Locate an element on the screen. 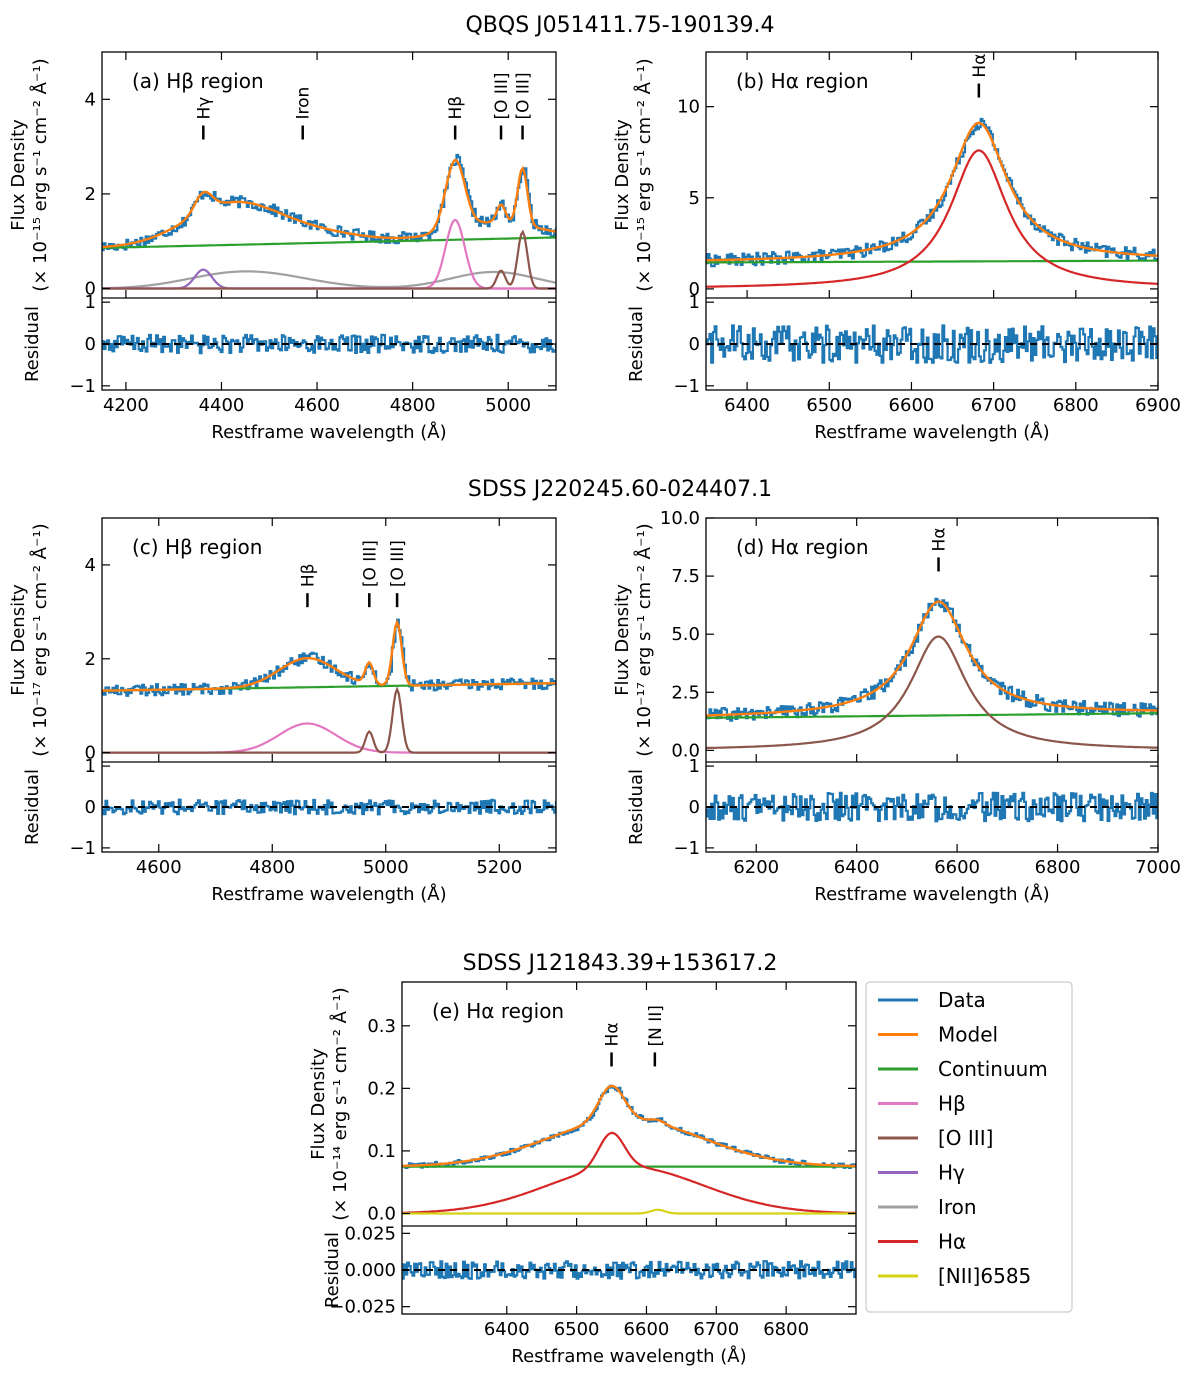  legend-label: [NII]6585 is located at coordinates (984, 1276).